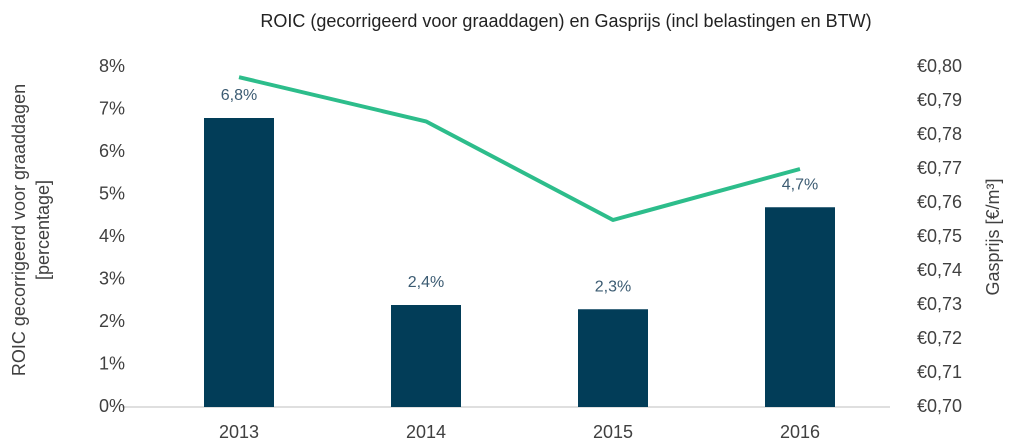 This screenshot has height=445, width=1009. Describe the element at coordinates (939, 372) in the screenshot. I see `y2-tick-label: €0,71` at that location.